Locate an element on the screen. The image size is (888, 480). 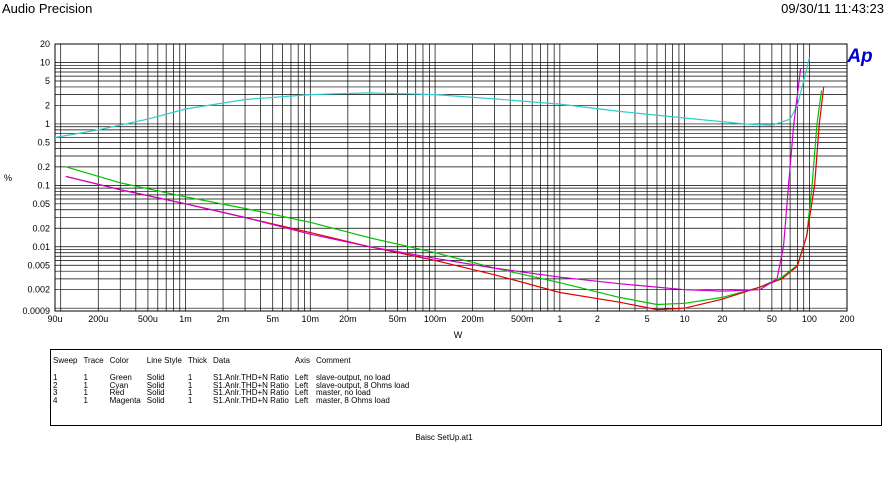
legend-cell: Red is located at coordinates (117, 392).